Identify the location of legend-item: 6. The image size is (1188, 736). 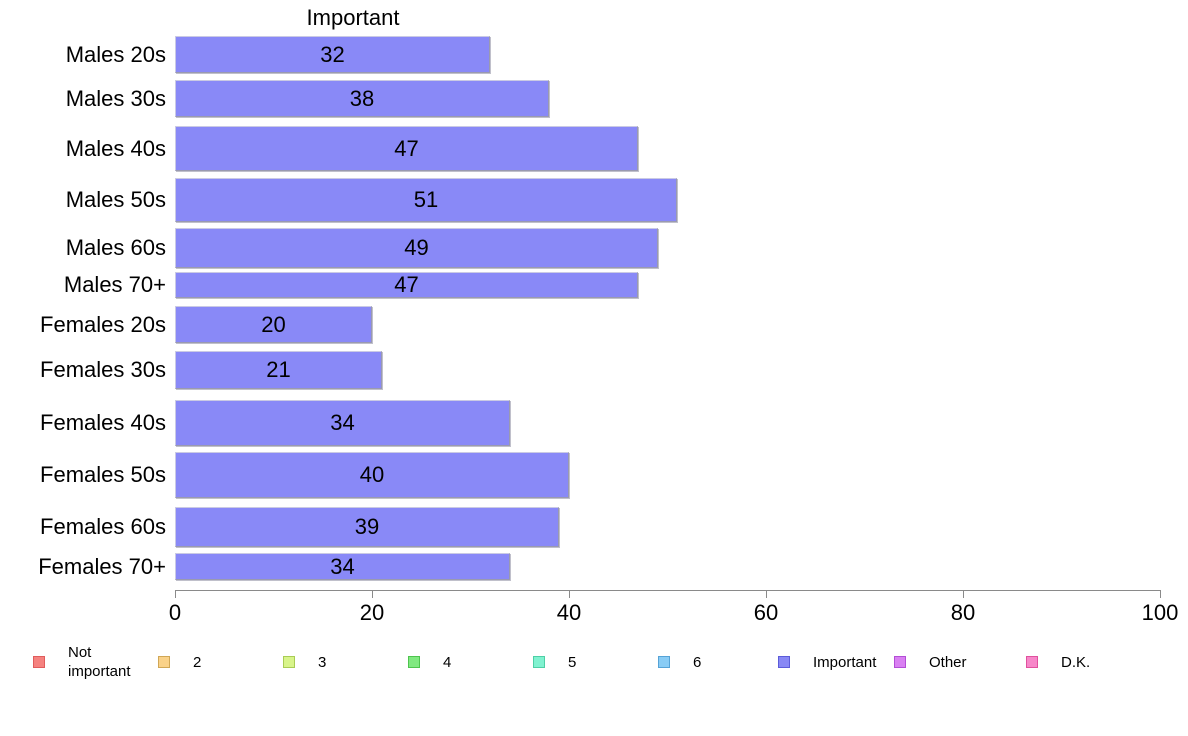
(679, 662).